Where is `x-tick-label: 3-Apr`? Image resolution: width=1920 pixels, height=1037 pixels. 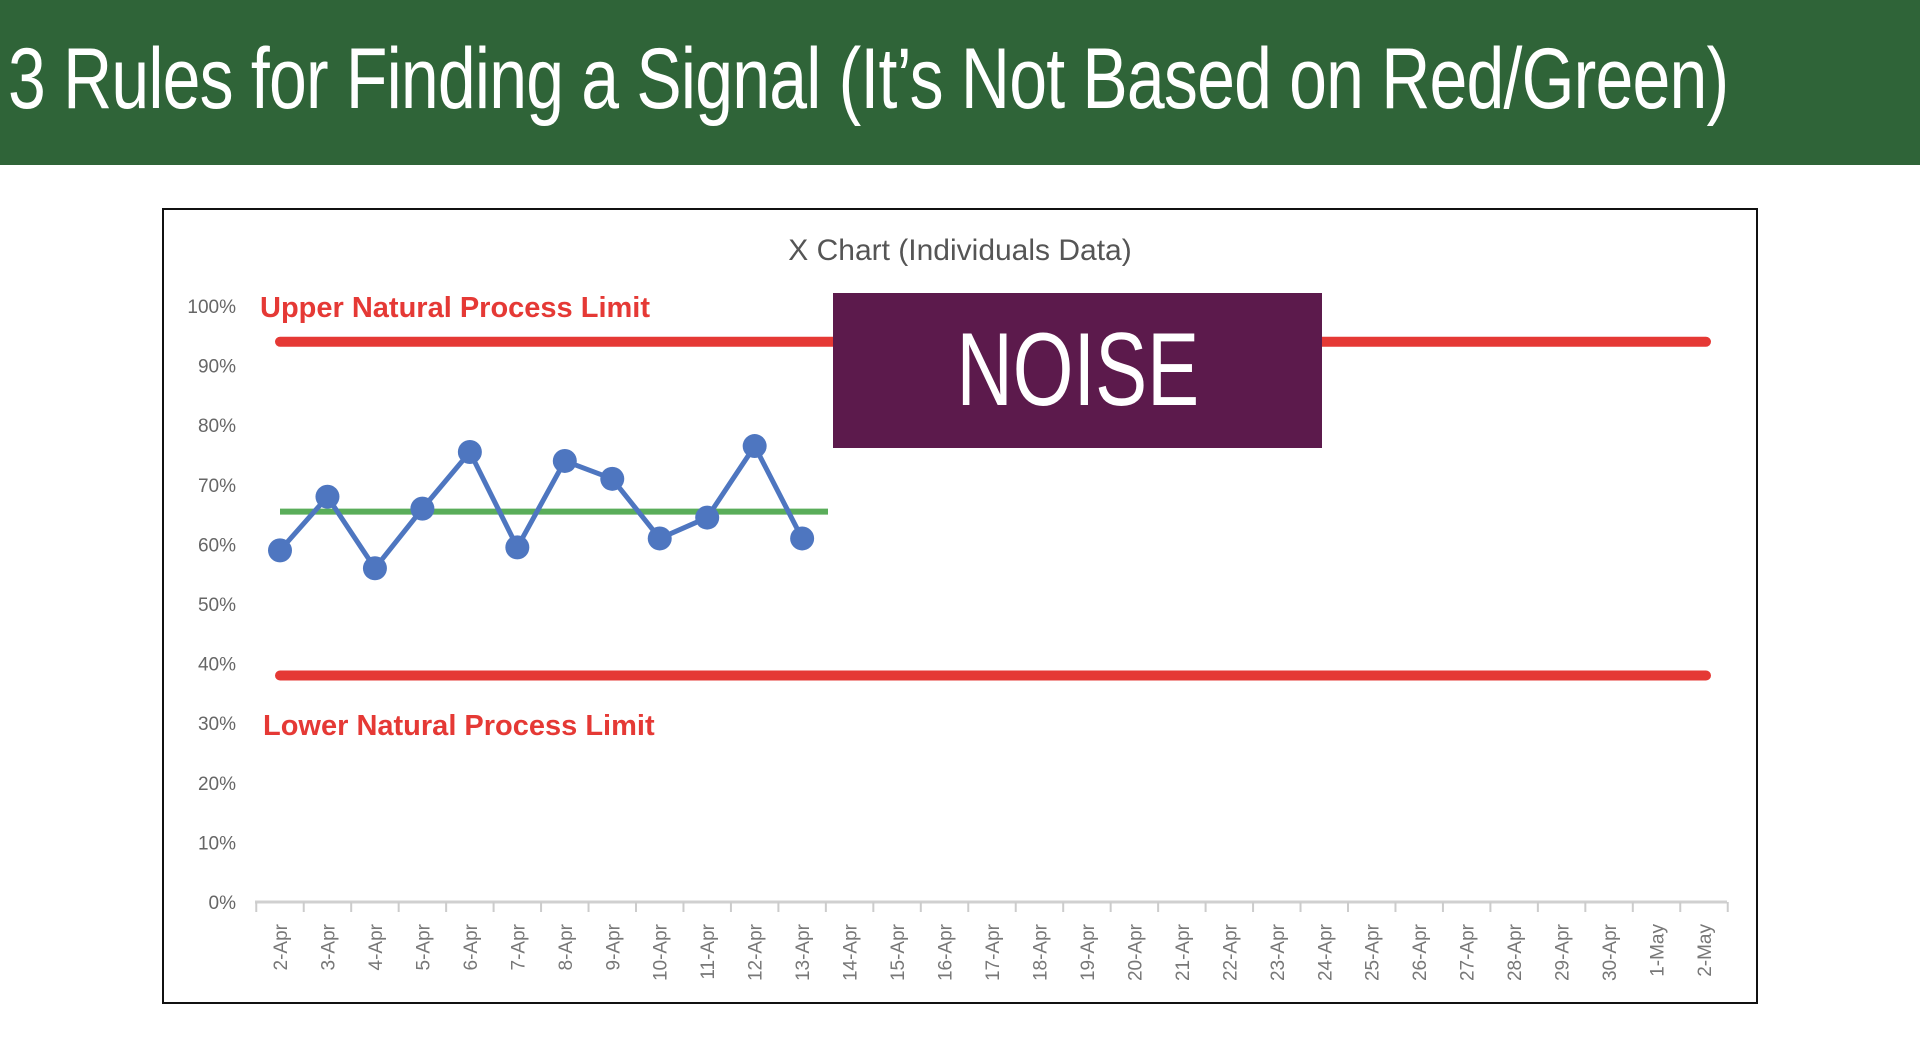
x-tick-label: 3-Apr is located at coordinates (328, 946).